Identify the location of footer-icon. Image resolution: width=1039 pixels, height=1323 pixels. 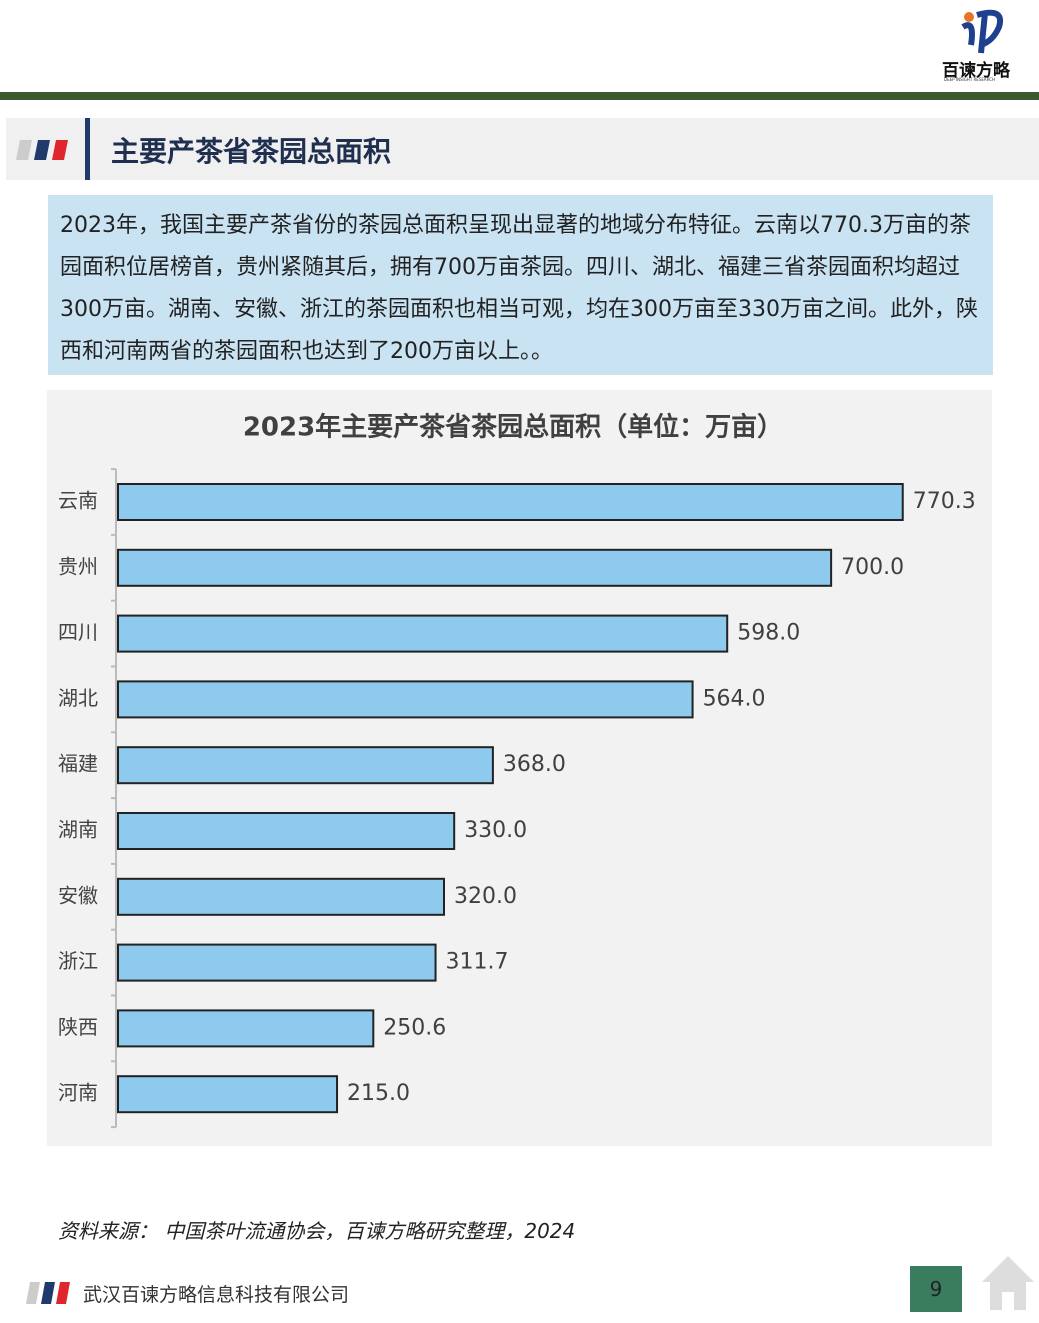
(48, 1293).